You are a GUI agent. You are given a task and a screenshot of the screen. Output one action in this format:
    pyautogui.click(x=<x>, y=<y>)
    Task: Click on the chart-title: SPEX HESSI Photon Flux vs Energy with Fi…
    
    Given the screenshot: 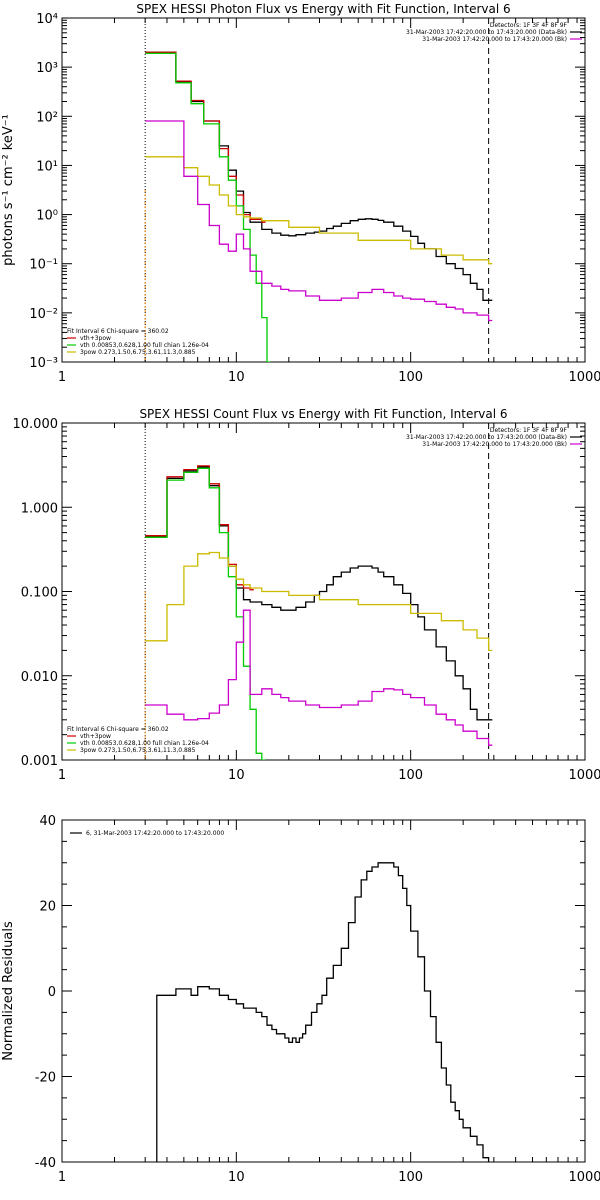 What is the action you would take?
    pyautogui.click(x=323, y=9)
    